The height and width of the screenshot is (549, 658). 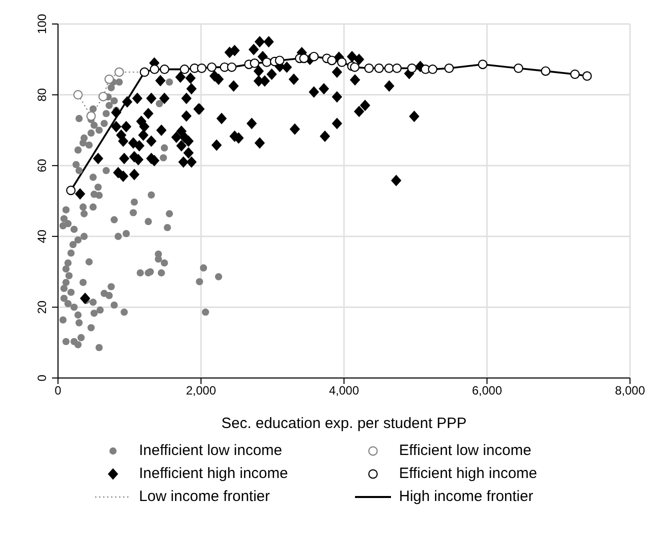 I want to click on y-tick-label: 20, so click(x=42, y=307).